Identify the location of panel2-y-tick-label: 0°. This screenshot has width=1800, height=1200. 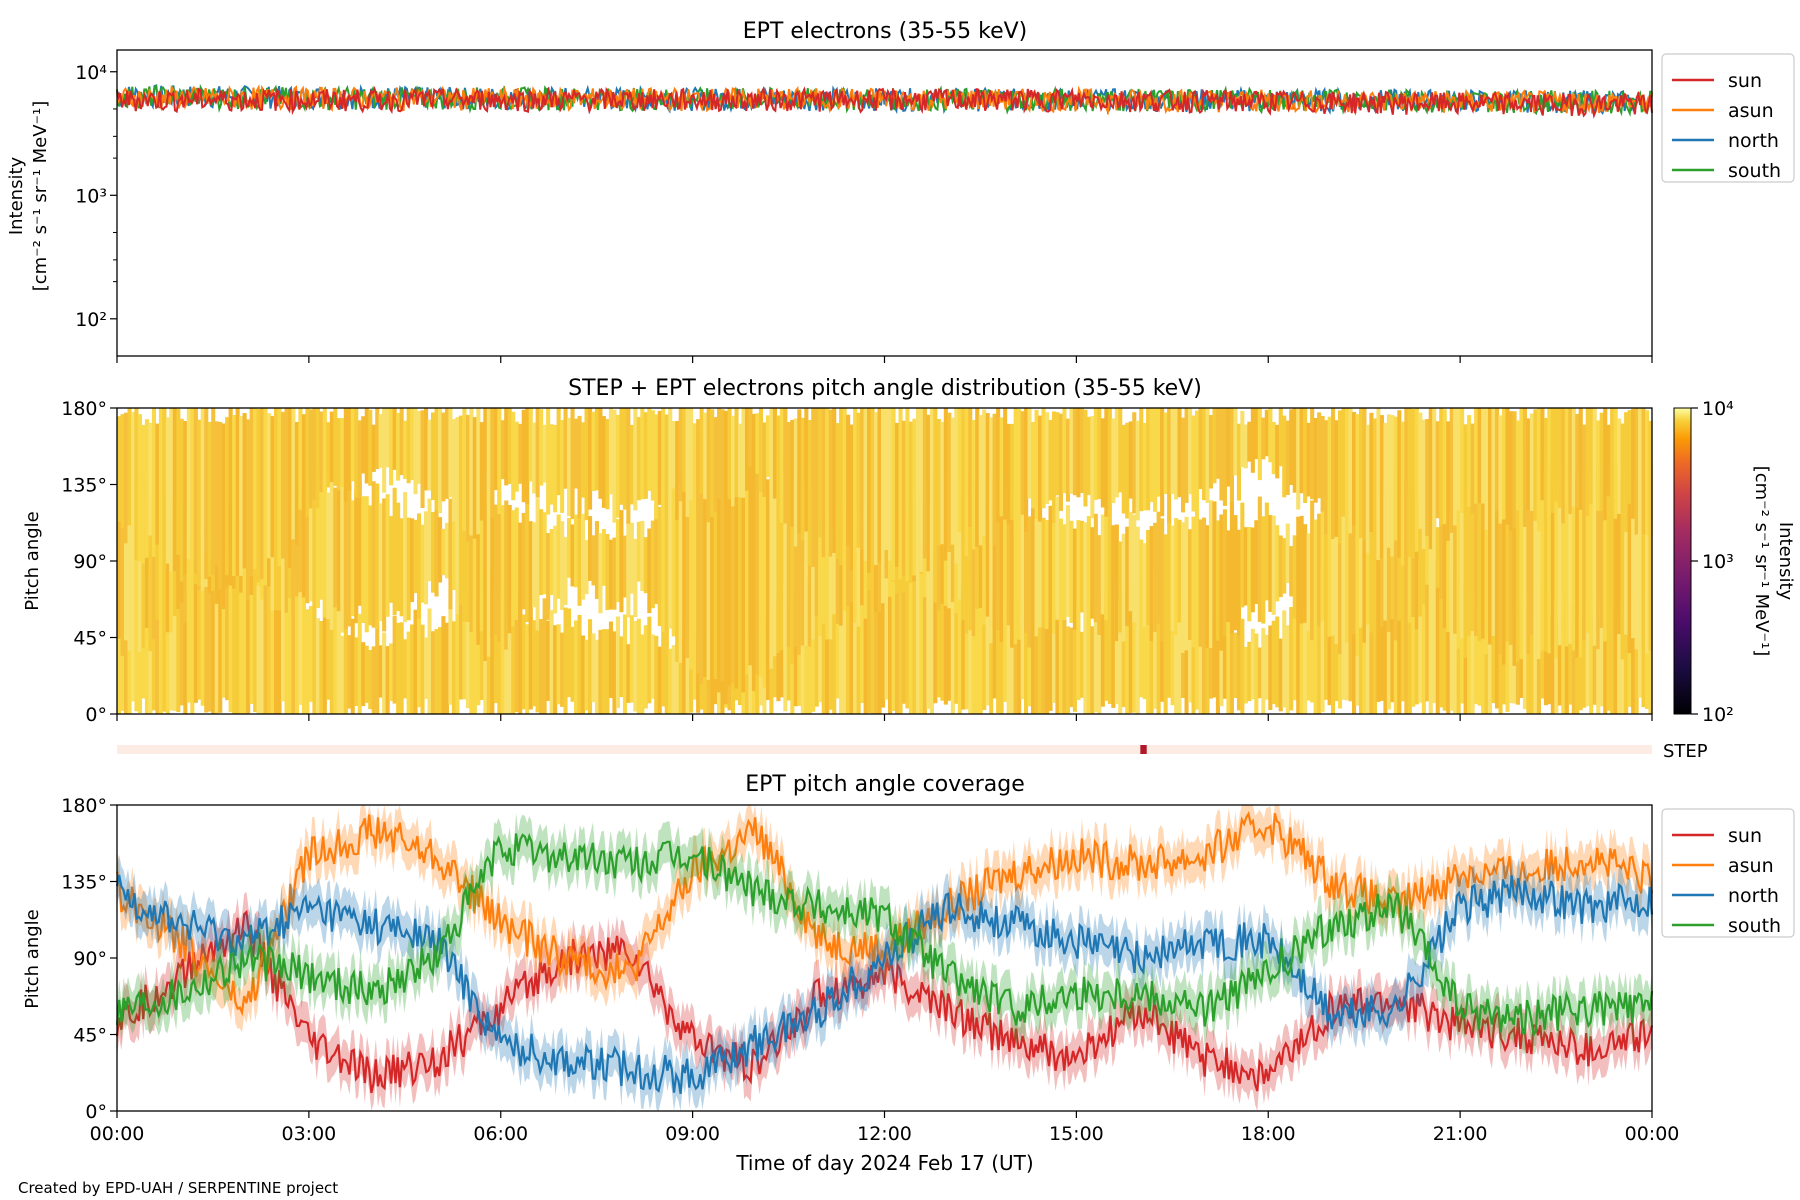
(96, 715).